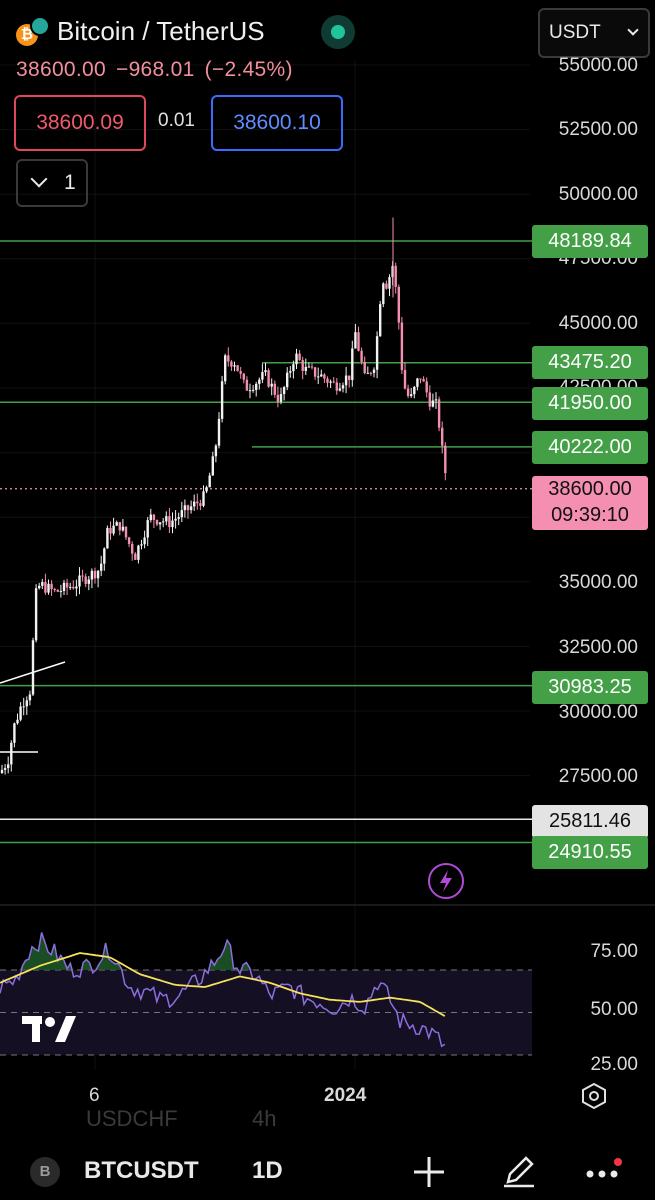 This screenshot has width=655, height=1200. What do you see at coordinates (598, 65) in the screenshot?
I see `price-tick: 55000.00` at bounding box center [598, 65].